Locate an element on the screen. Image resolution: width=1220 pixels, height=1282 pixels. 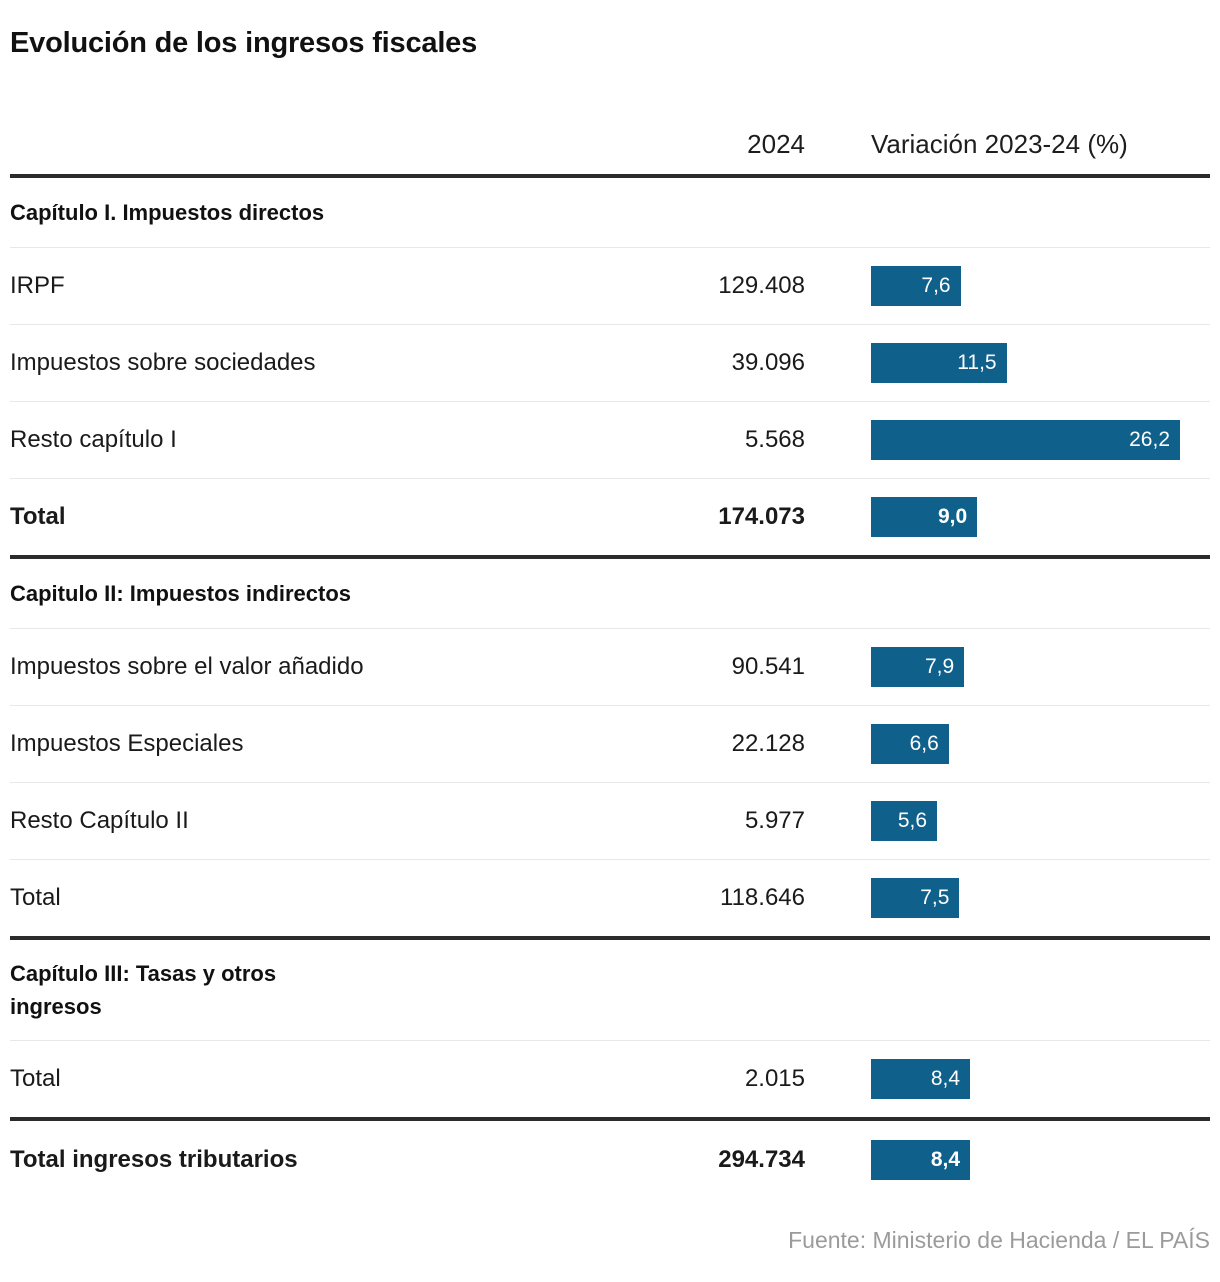
section-header-label: Capitulo II: Impuestos indirectos is located at coordinates (181, 593).